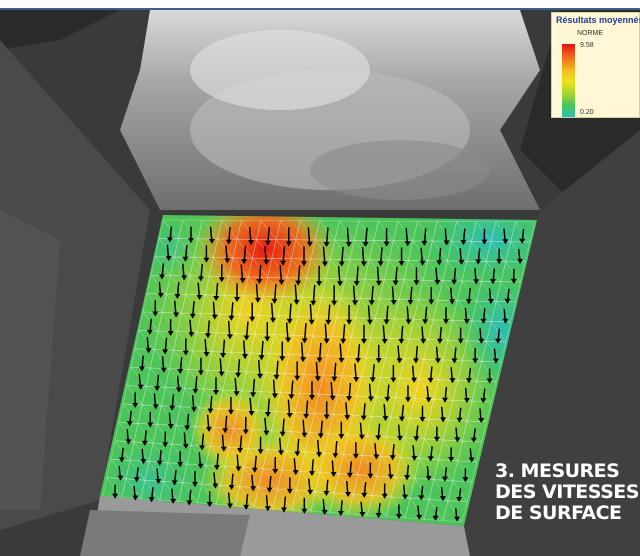  Describe the element at coordinates (557, 471) in the screenshot. I see `caption-line-1: 3. MESURES` at that location.